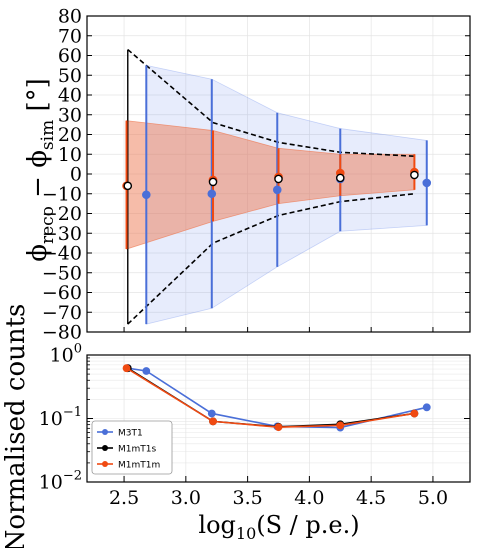 Image resolution: width=479 pixels, height=548 pixels. Describe the element at coordinates (62, 254) in the screenshot. I see `top-y-tick-label: −40` at that location.